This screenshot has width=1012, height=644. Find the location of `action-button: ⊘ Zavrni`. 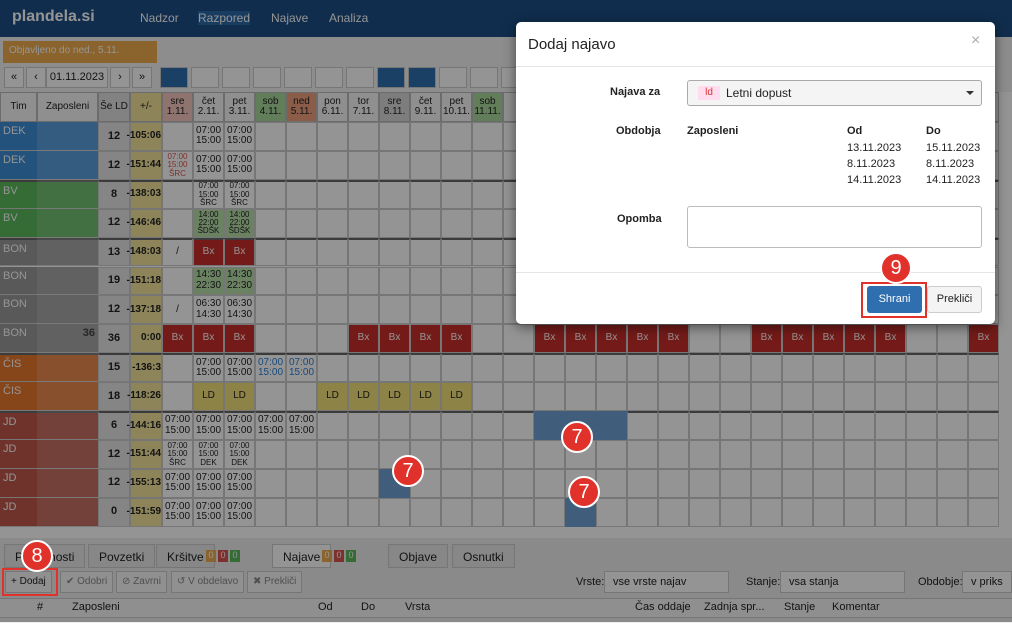

action-button: ⊘ Zavrni is located at coordinates (141, 582).